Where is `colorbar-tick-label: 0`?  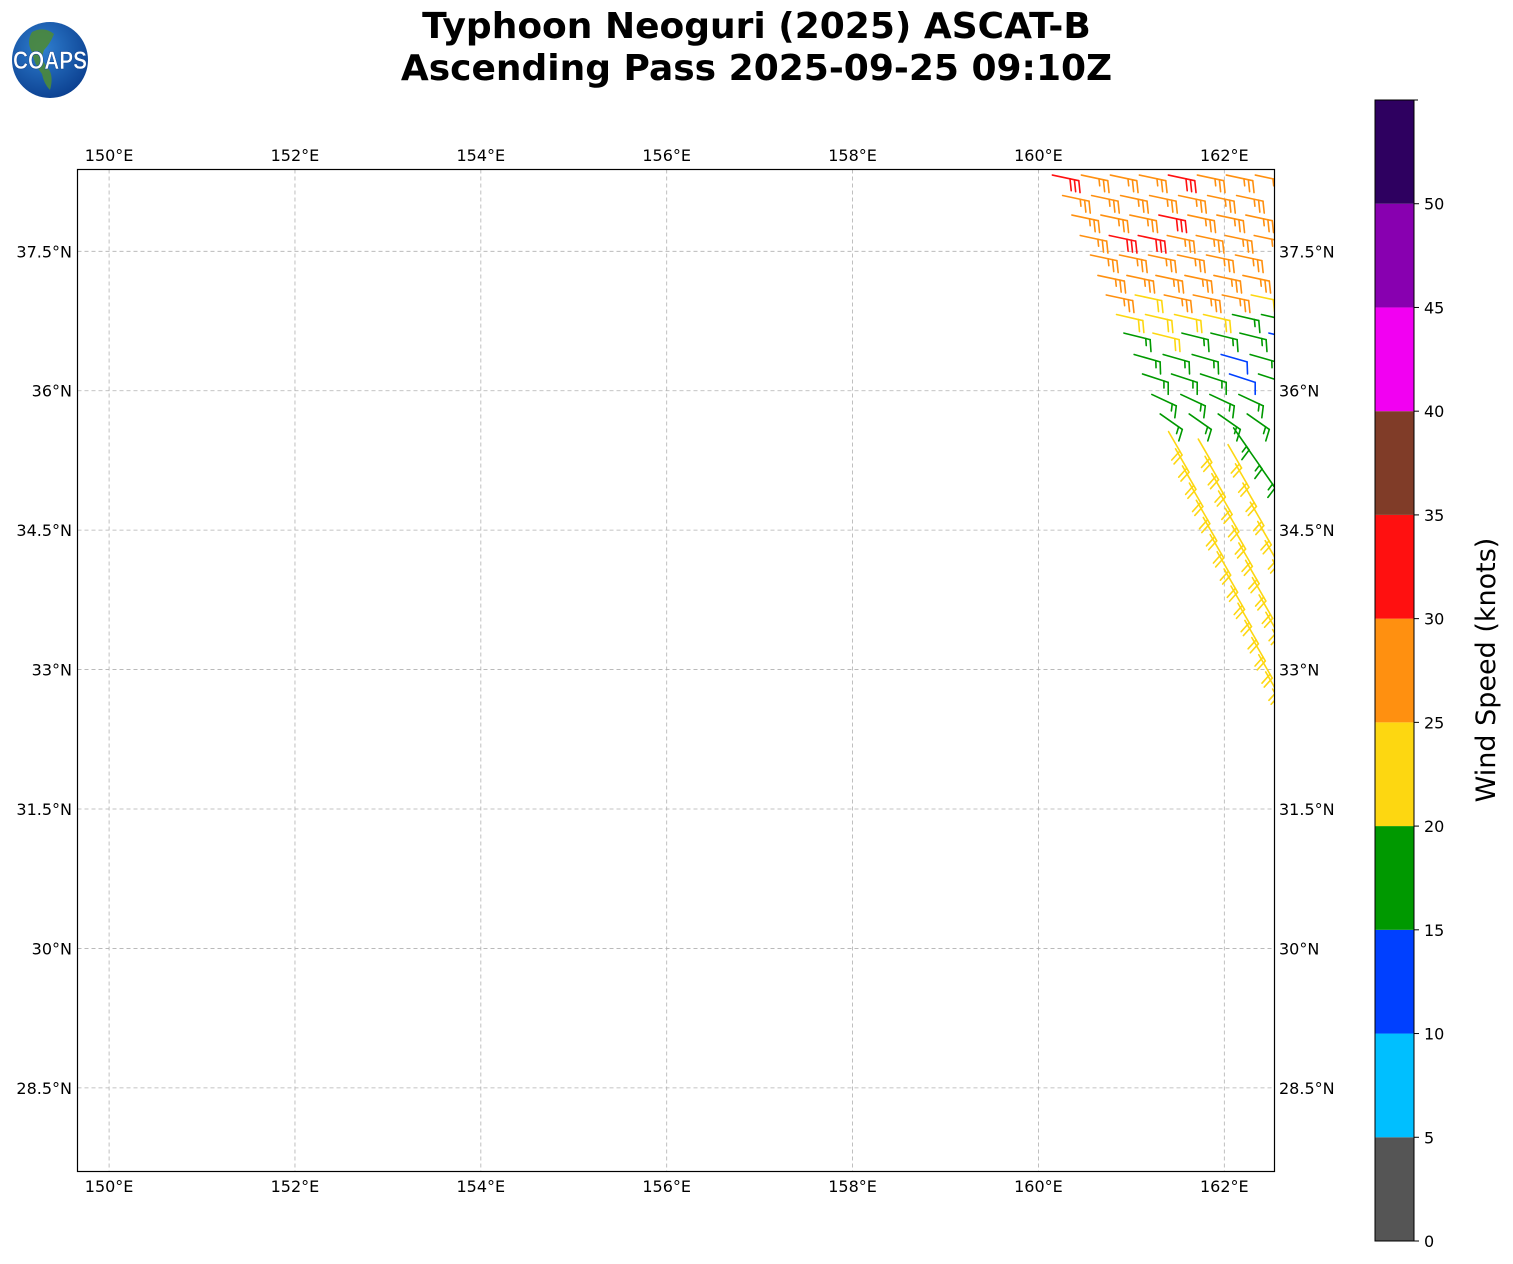
colorbar-tick-label: 0 is located at coordinates (1429, 1241).